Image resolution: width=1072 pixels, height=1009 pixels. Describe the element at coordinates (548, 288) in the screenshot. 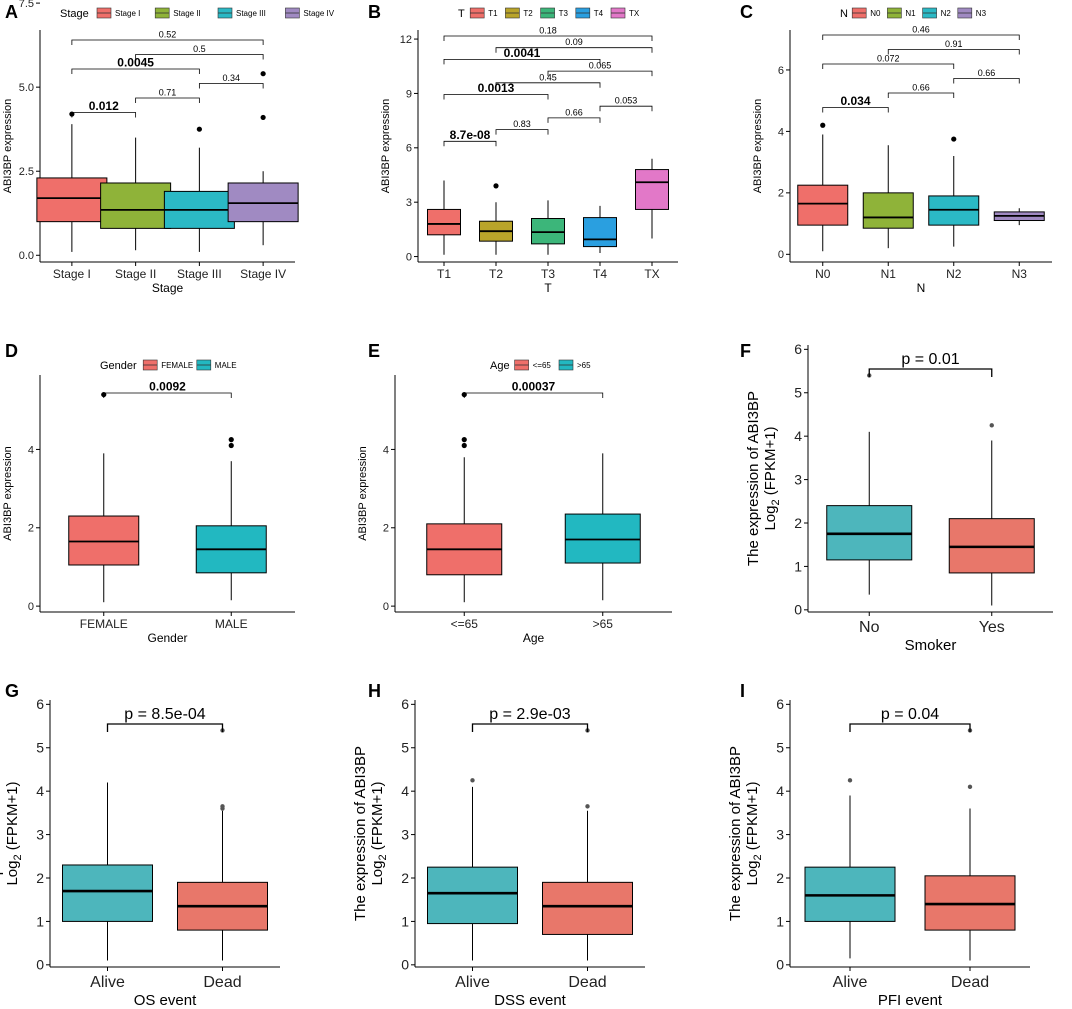

I see `x-axis-label: T` at that location.